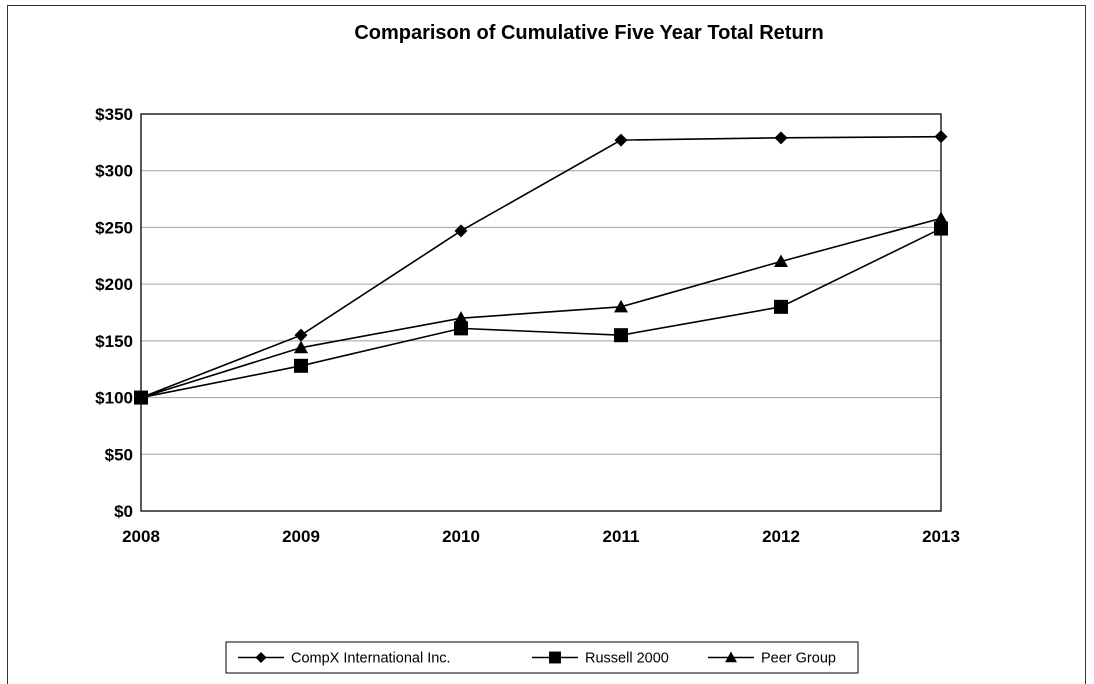  I want to click on y-tick-label: $150, so click(114, 341).